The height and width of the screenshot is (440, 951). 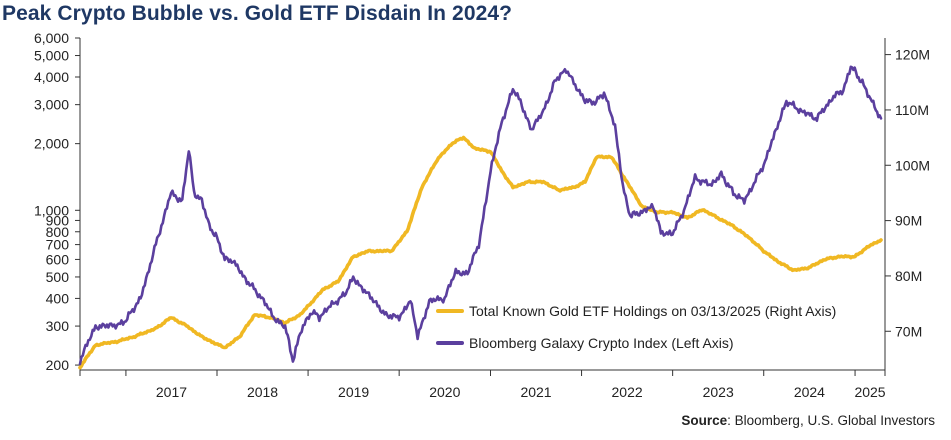 I want to click on x-tick-label: 2018, so click(x=262, y=392).